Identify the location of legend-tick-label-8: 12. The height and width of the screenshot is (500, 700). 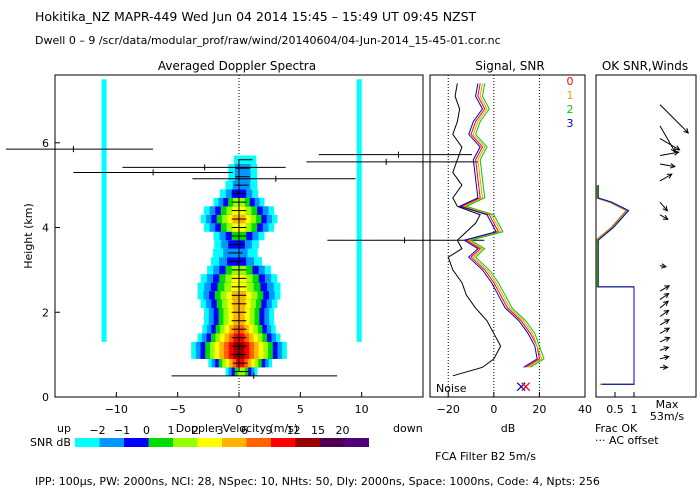
(294, 430).